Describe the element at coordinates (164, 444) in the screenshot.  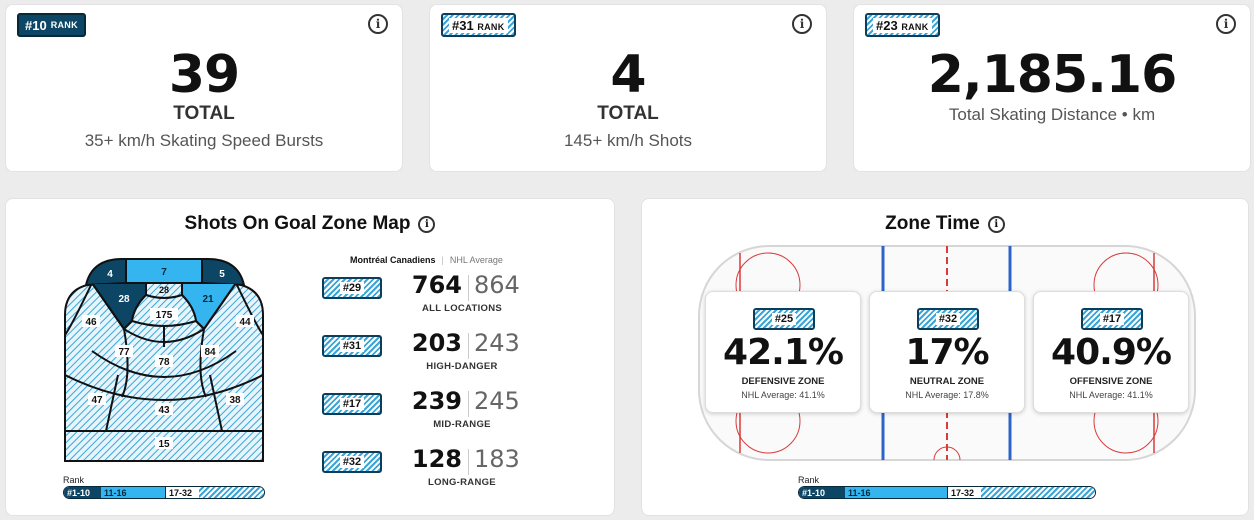
I see `zone-label: 15` at that location.